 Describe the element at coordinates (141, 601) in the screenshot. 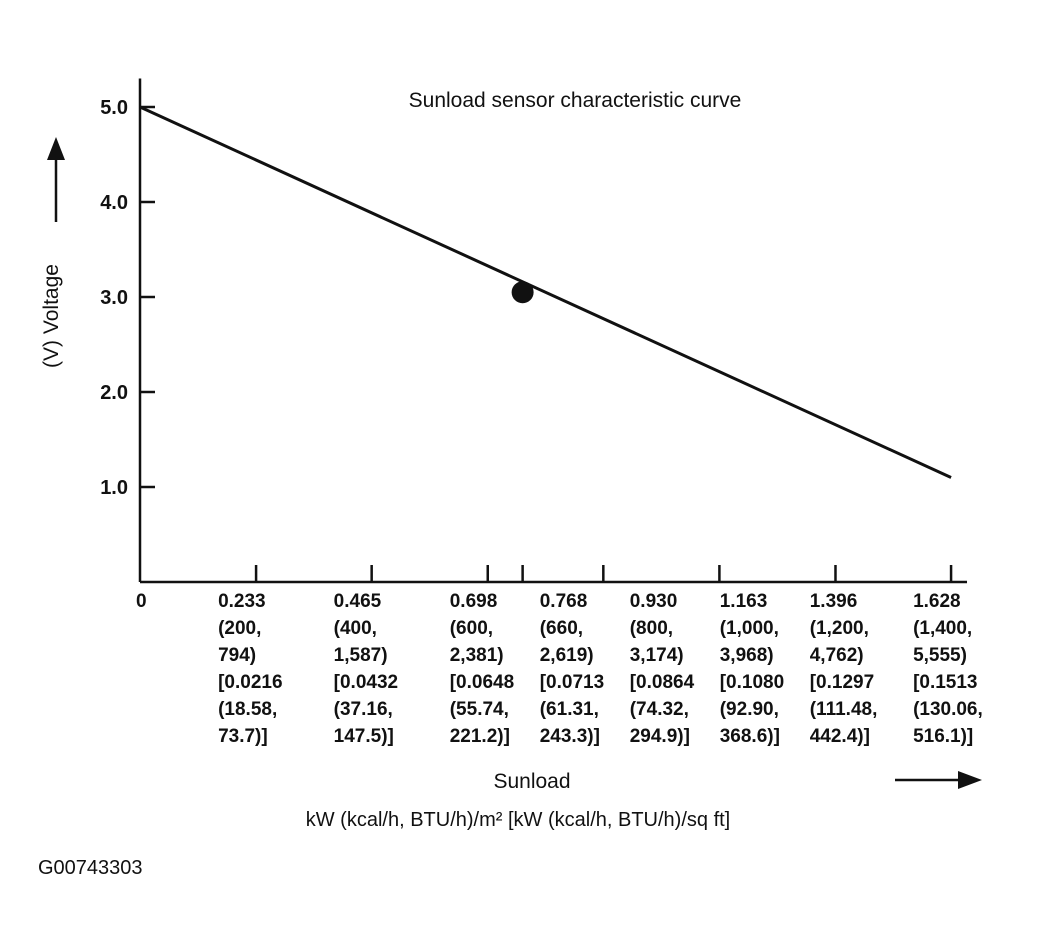

I see `x-tick-label: 0` at that location.